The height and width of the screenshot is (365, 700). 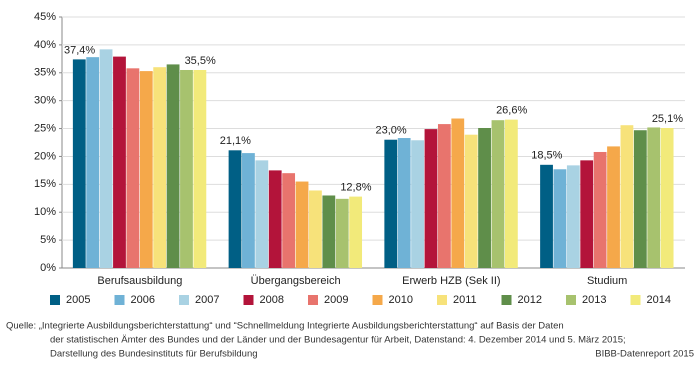 I want to click on value-label: 37,4%, so click(x=79, y=50).